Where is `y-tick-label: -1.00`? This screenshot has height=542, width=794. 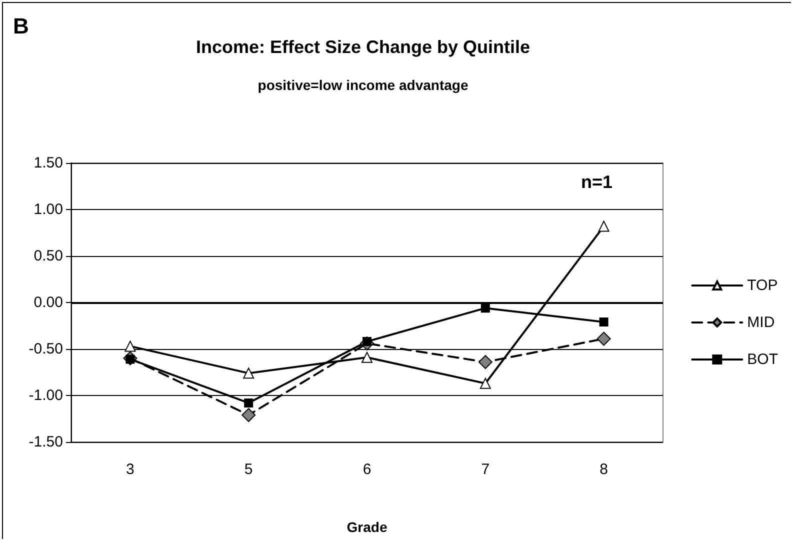
y-tick-label: -1.00 is located at coordinates (45, 395).